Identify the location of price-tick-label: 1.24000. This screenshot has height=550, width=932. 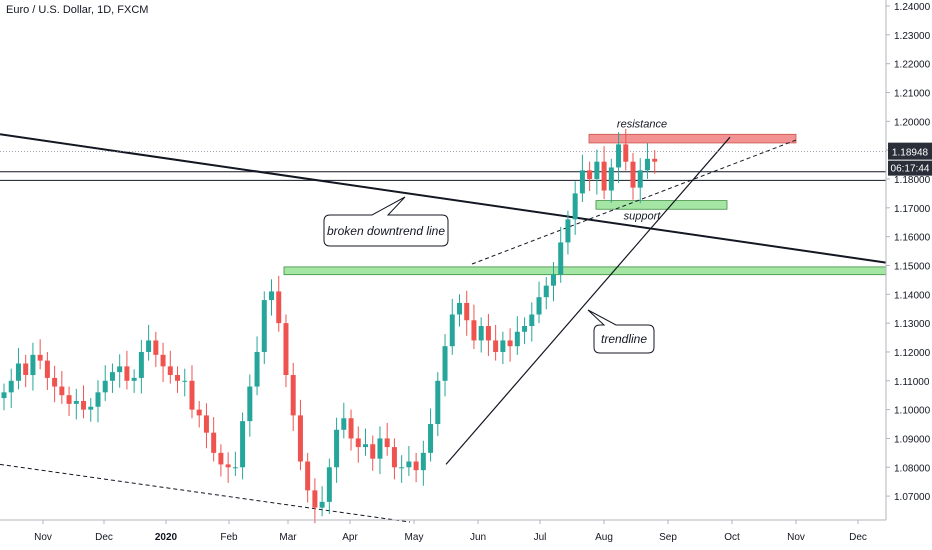
(912, 7).